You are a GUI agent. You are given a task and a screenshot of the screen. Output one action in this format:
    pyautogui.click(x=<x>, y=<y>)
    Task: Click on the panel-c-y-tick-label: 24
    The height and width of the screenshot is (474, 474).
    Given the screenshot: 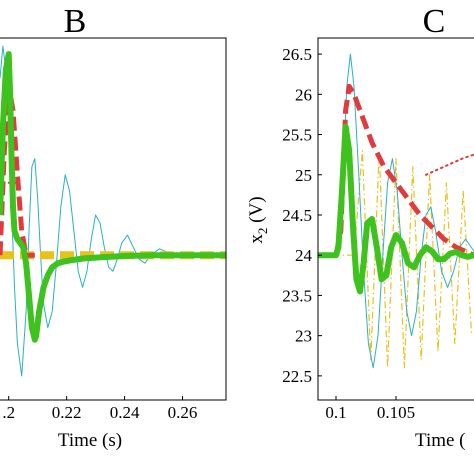 What is the action you would take?
    pyautogui.click(x=304, y=255)
    